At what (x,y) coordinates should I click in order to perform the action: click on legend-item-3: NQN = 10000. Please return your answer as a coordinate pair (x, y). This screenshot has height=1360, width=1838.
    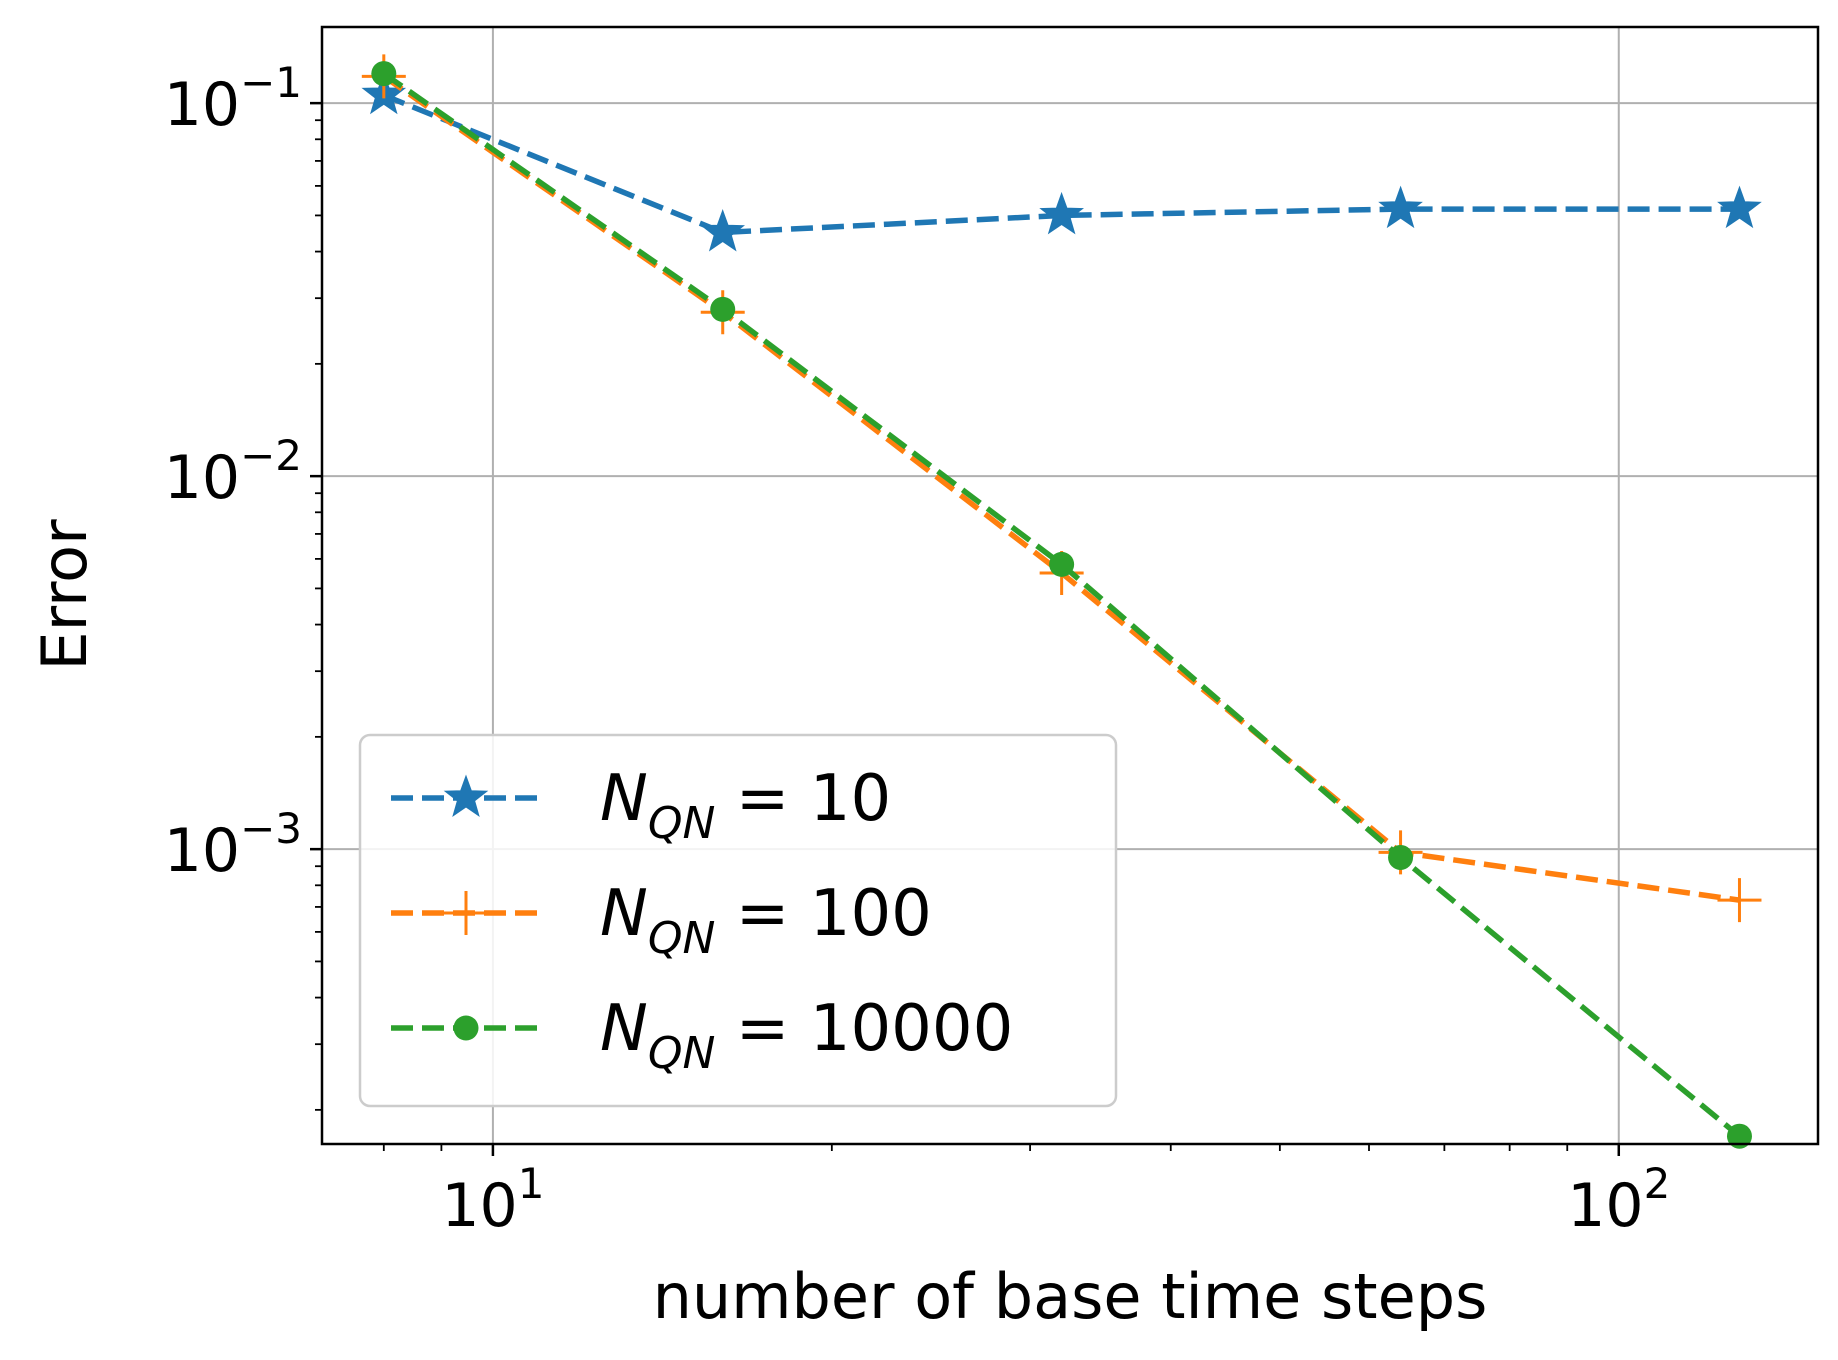
    Looking at the image, I should click on (702, 1035).